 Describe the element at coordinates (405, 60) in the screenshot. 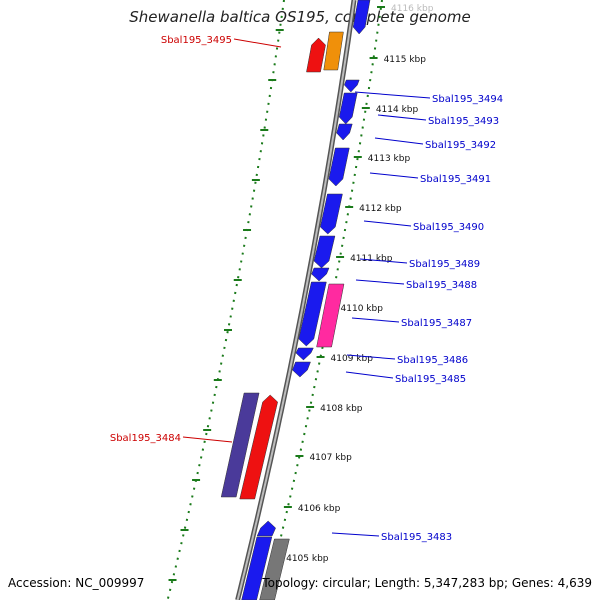

I see `scale-tick-label: 4115 kbp` at that location.